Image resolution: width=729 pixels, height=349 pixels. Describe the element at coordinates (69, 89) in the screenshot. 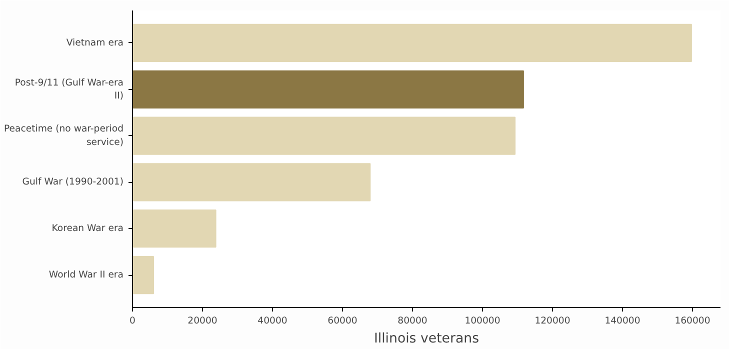

I see `y-tick-label: Post-9/11 (Gulf War-era II)` at that location.